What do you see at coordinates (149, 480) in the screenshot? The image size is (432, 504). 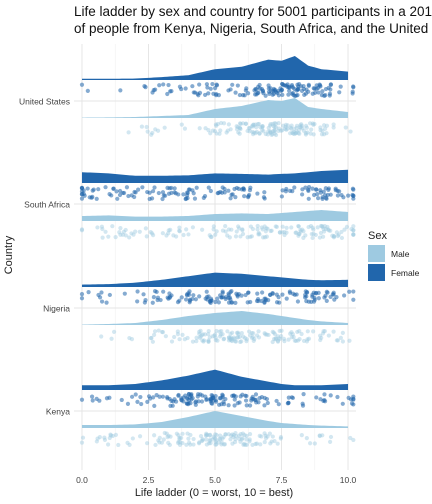 I see `x-tick-label: 2.5` at bounding box center [149, 480].